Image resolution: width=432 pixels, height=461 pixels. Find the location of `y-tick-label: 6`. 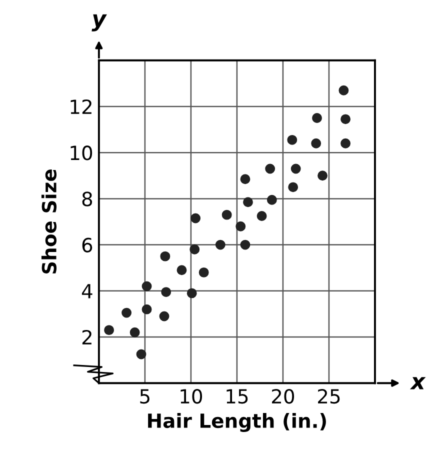

y-tick-label: 6 is located at coordinates (87, 245).